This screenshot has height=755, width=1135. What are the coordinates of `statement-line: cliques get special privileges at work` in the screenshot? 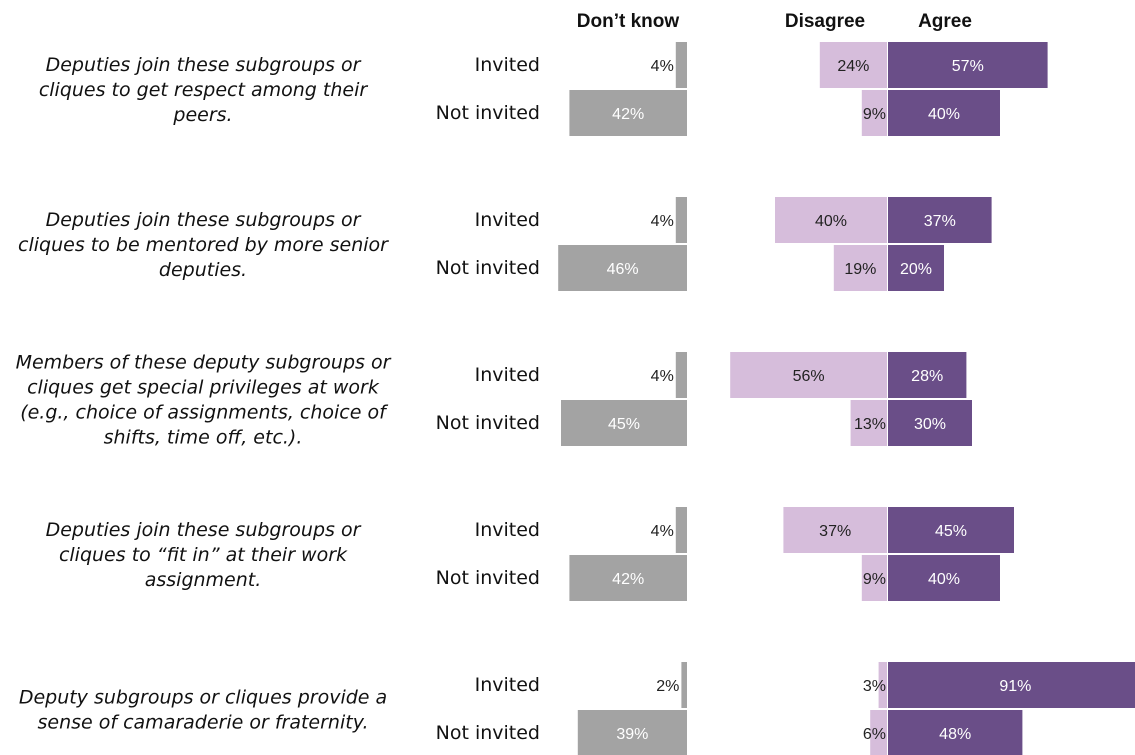 It's located at (203, 388).